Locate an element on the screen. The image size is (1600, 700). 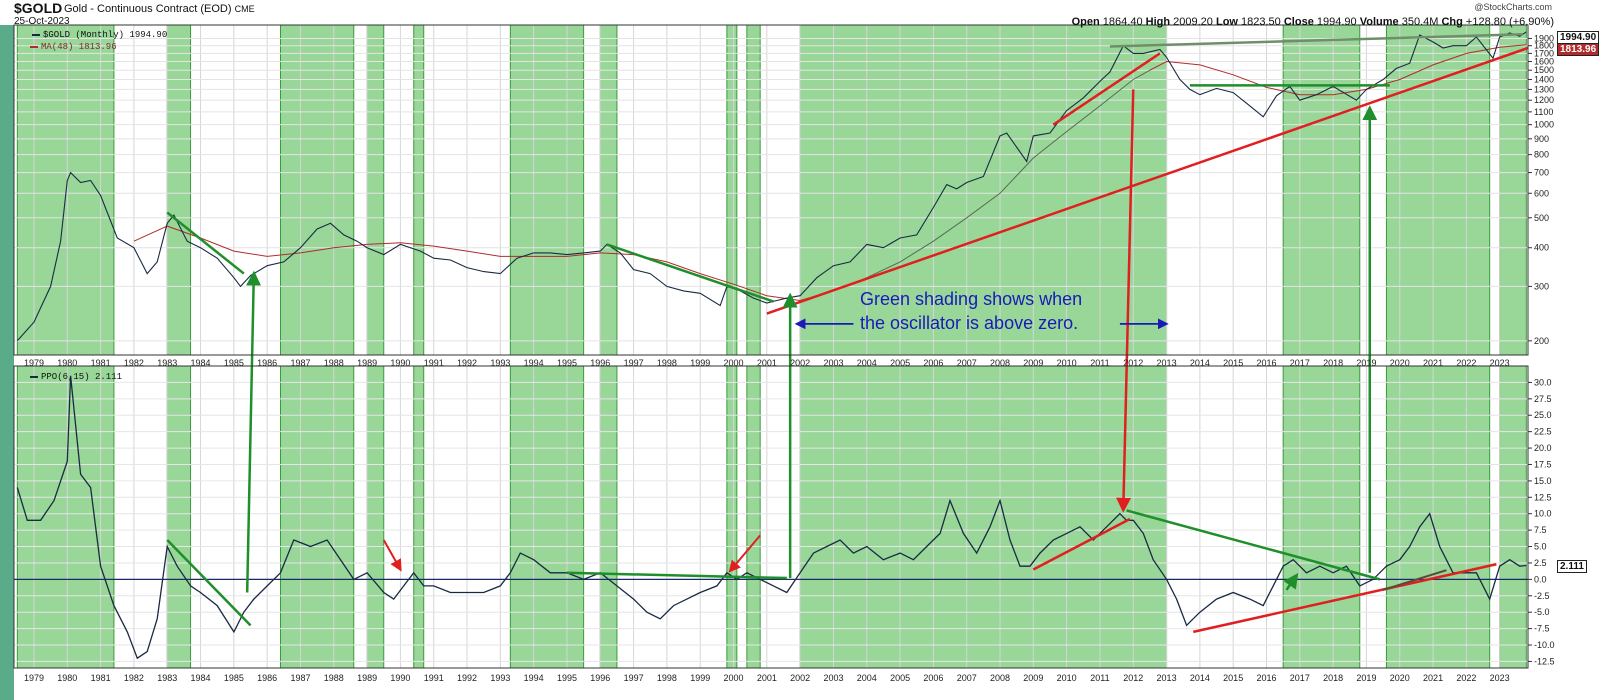
price-x-tick-label: 2023 is located at coordinates (1500, 363).